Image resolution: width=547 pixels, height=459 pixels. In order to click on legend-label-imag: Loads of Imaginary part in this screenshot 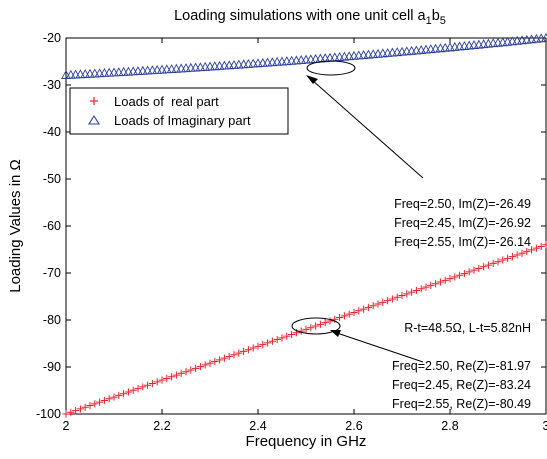, I will do `click(182, 120)`.